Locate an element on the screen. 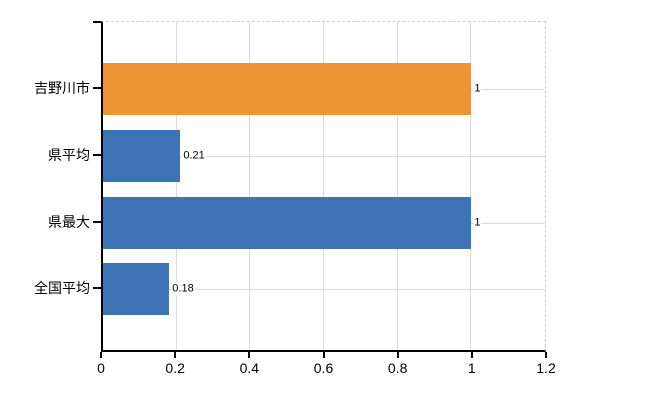  x-axis-tick-label: 0.2 is located at coordinates (175, 368).